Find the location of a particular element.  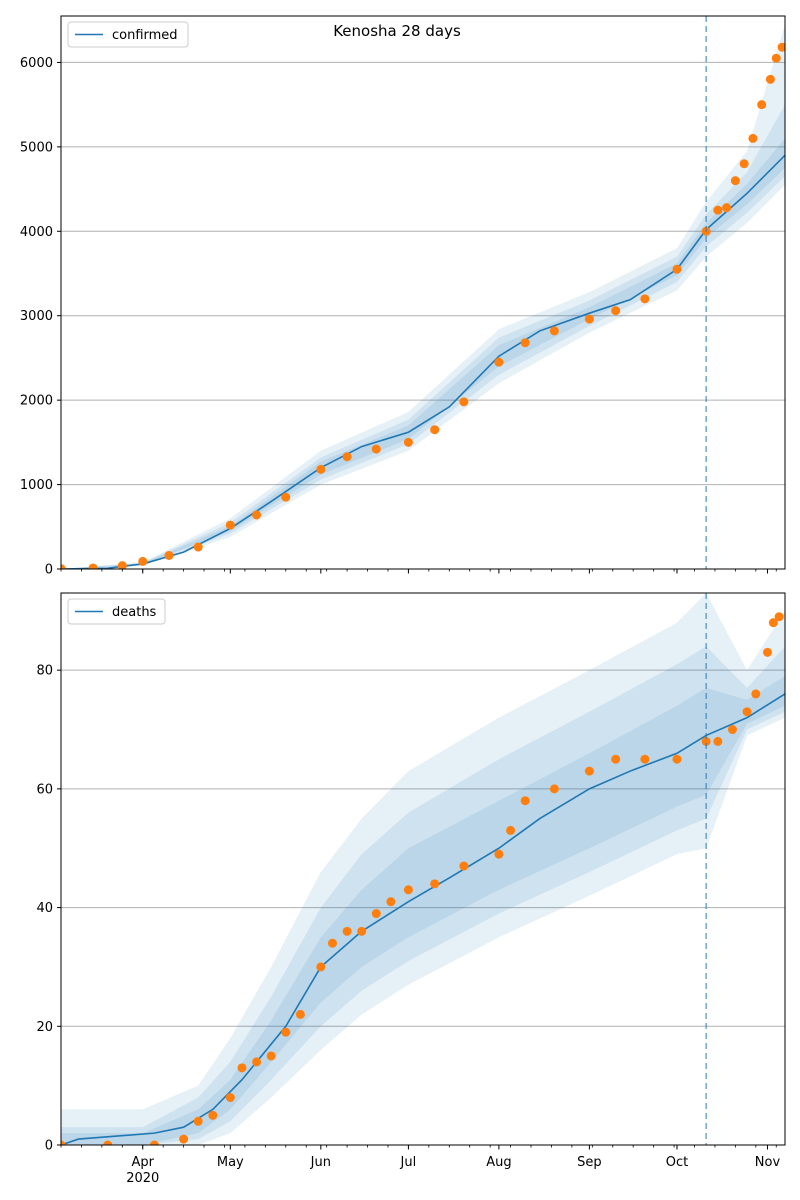

x-tick-label: Oct is located at coordinates (677, 1162).